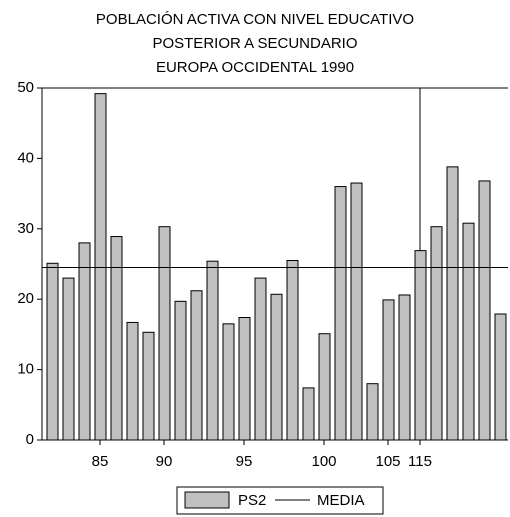  What do you see at coordinates (323, 461) in the screenshot?
I see `x-tick-label: 100` at bounding box center [323, 461].